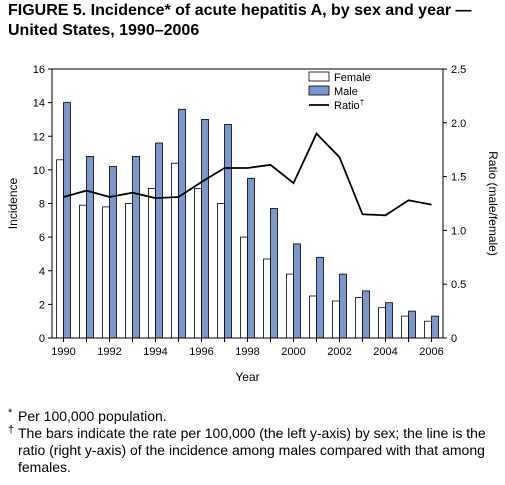 Image resolution: width=505 pixels, height=485 pixels. I want to click on footnote-1-text: Per 100,000 population., so click(92, 416).